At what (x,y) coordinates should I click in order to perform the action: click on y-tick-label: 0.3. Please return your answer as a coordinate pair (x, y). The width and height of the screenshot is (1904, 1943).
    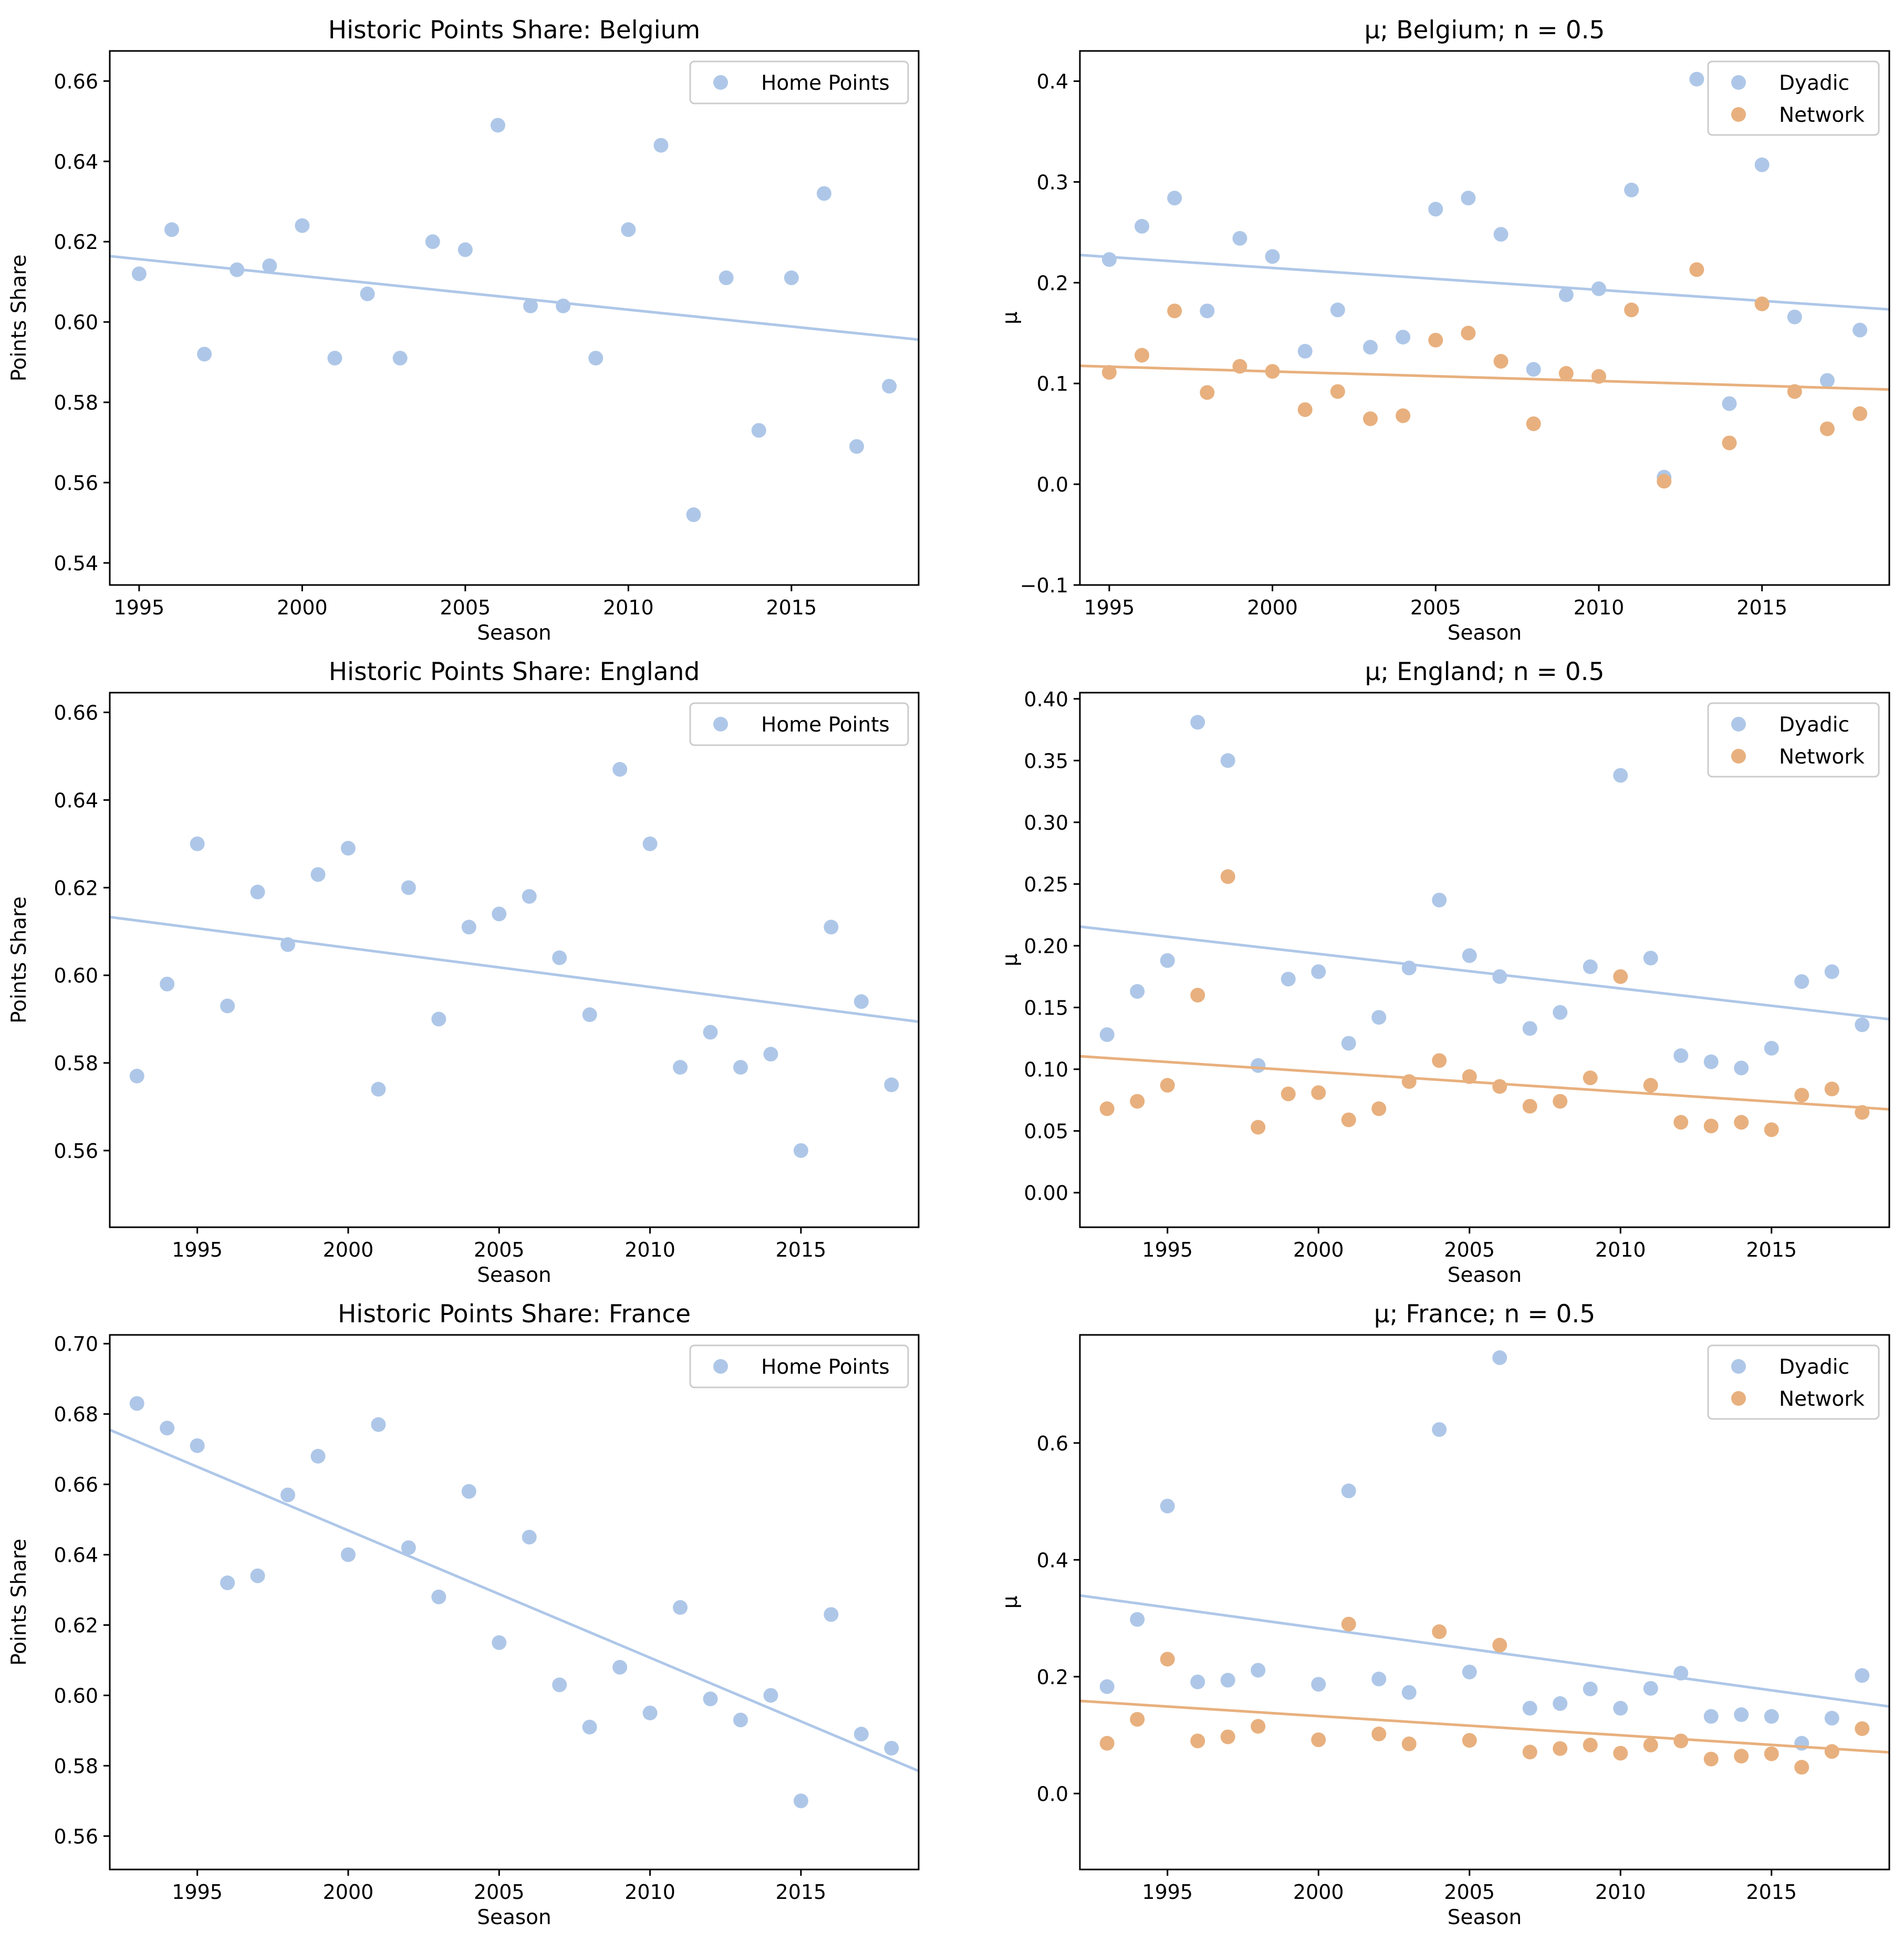
    Looking at the image, I should click on (1052, 182).